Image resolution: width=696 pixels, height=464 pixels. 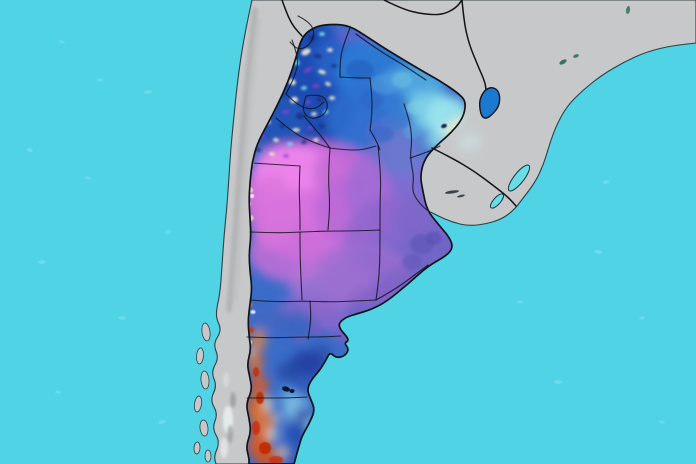 What do you see at coordinates (489, 103) in the screenshot?
I see `misiones-province` at bounding box center [489, 103].